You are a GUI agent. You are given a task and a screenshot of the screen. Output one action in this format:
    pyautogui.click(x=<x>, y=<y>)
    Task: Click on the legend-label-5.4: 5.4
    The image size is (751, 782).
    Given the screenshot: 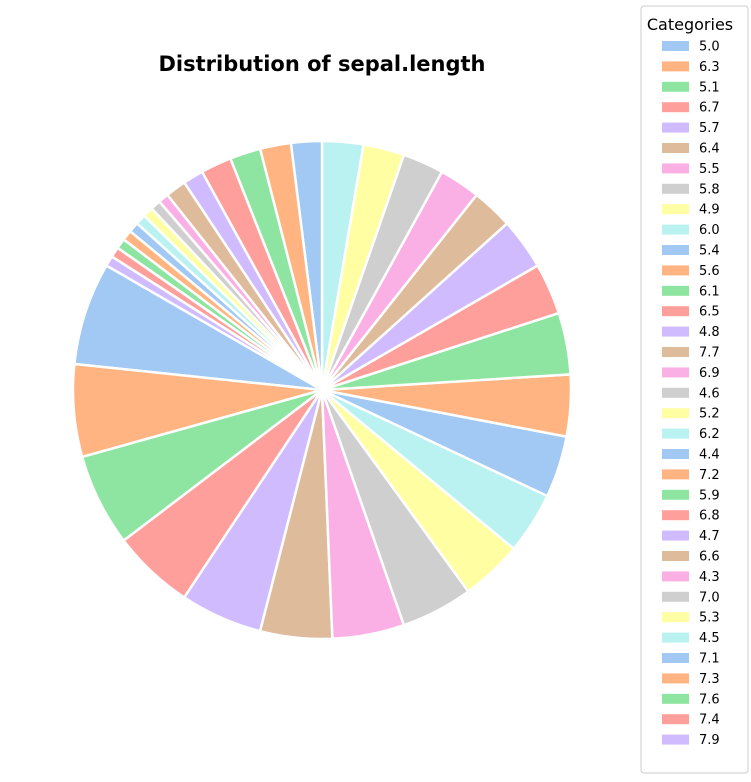 What is the action you would take?
    pyautogui.click(x=709, y=251)
    